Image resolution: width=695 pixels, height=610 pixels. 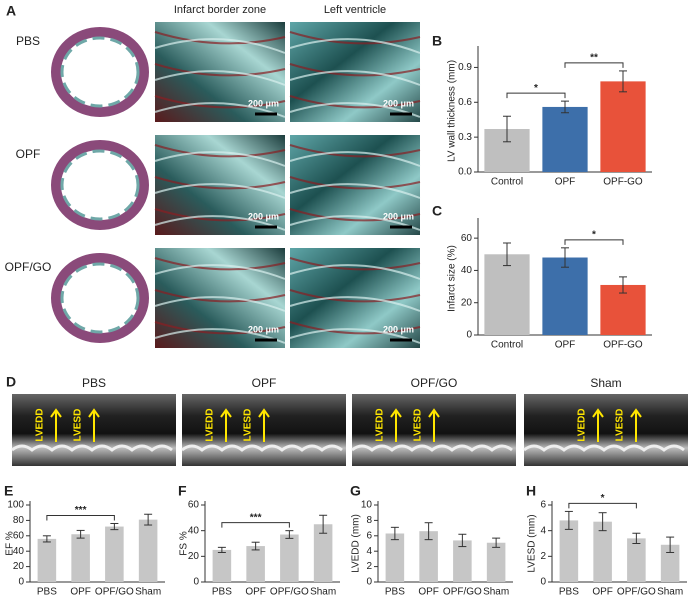 What do you see at coordinates (367, 505) in the screenshot?
I see `y-tick-label: 10` at bounding box center [367, 505].